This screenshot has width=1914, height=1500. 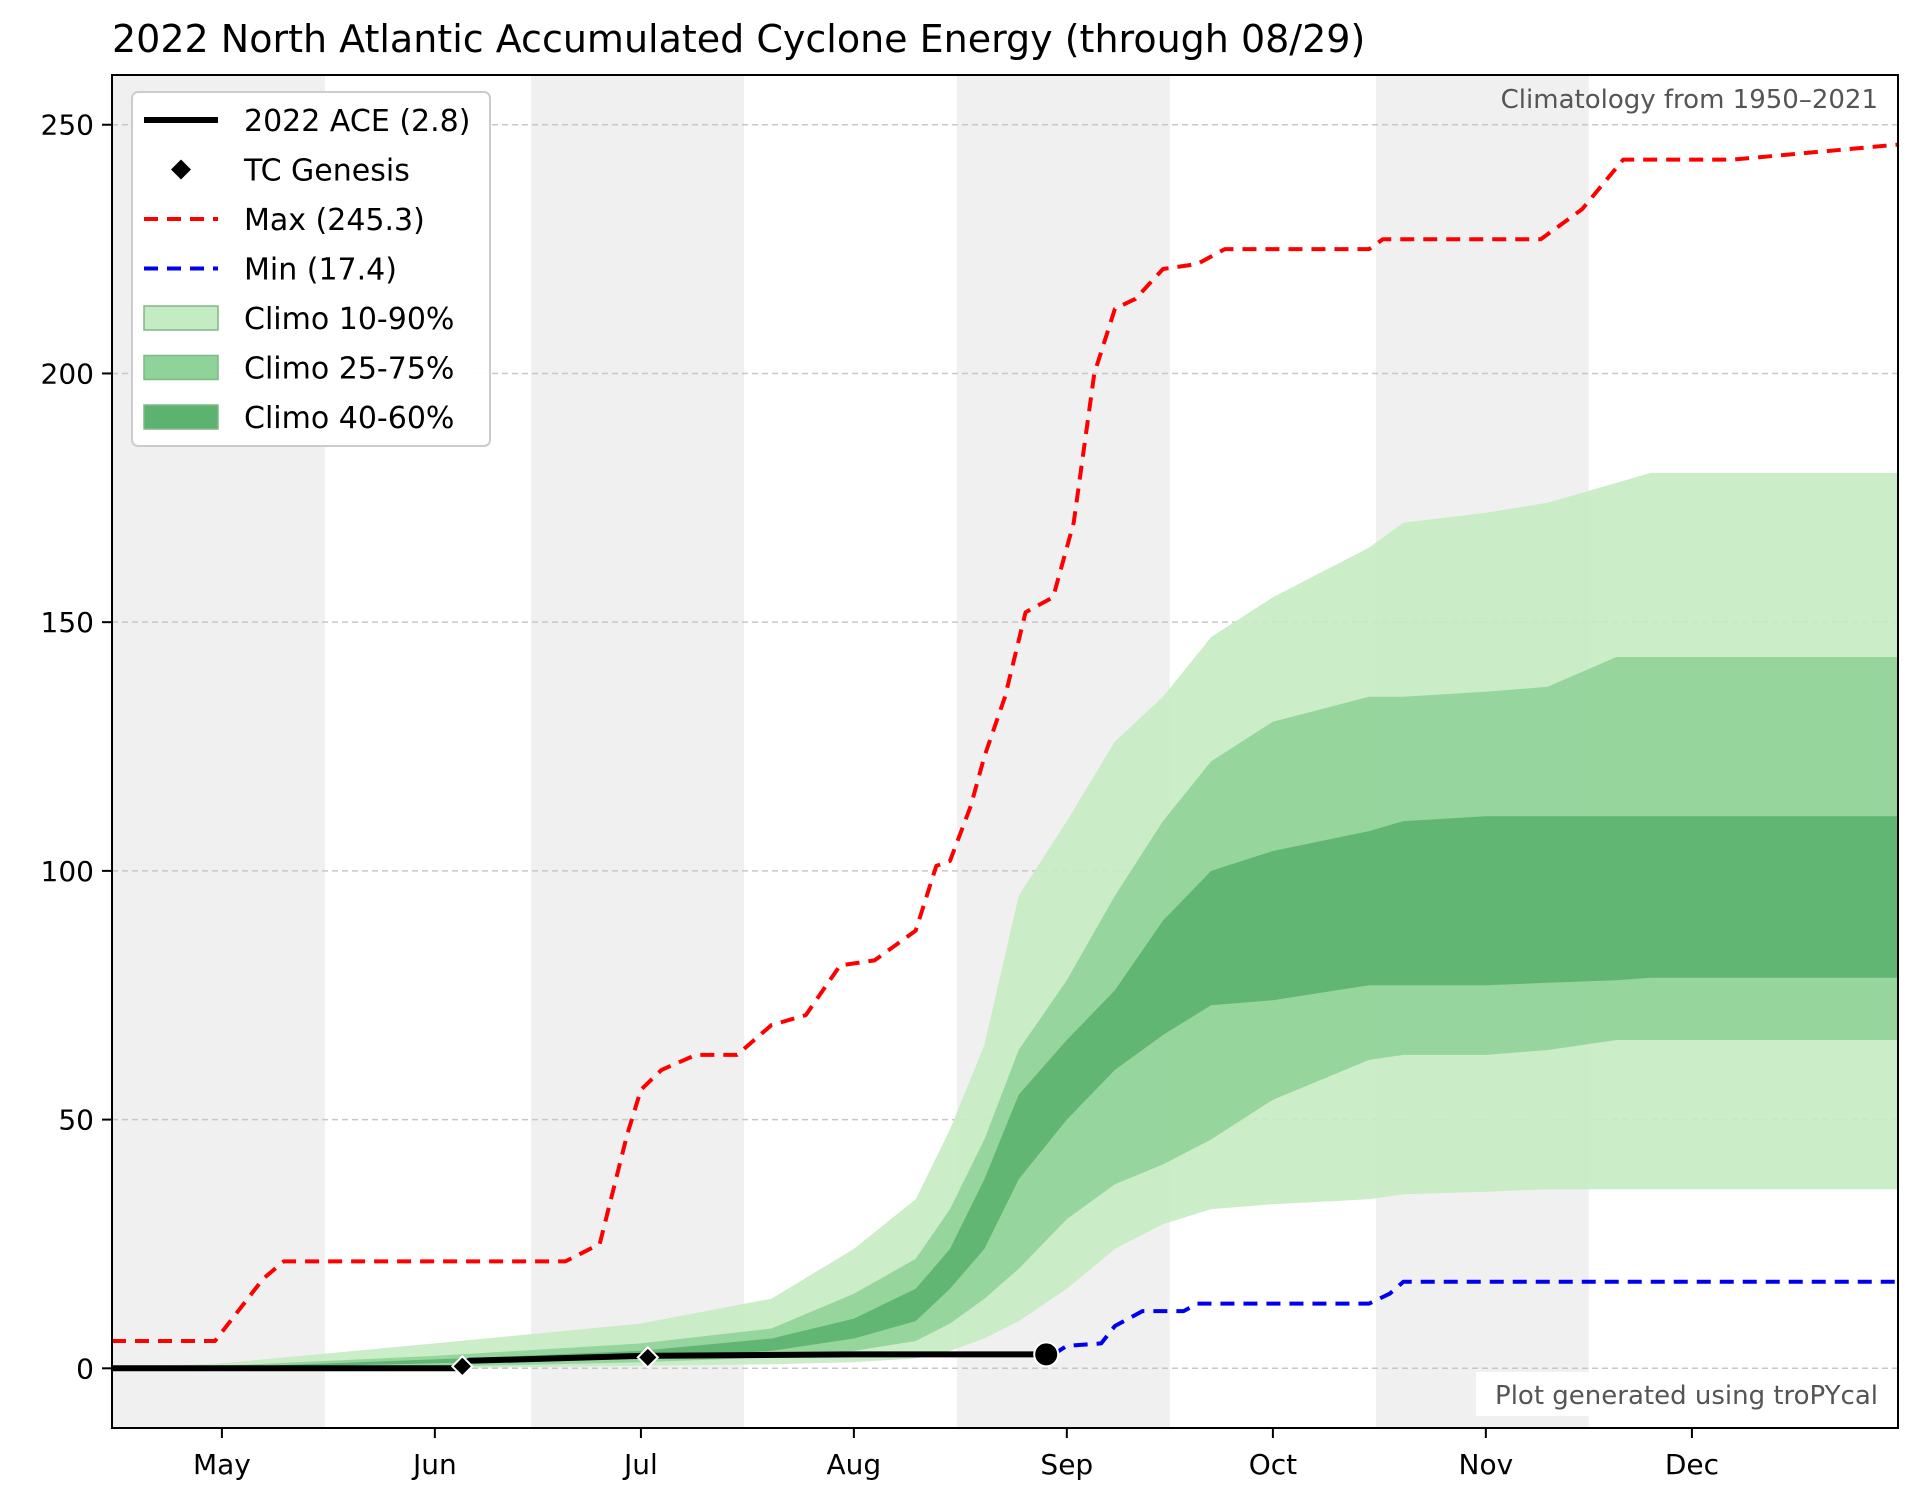 I want to click on x-tick-label-7: Dec, so click(x=1692, y=1464).